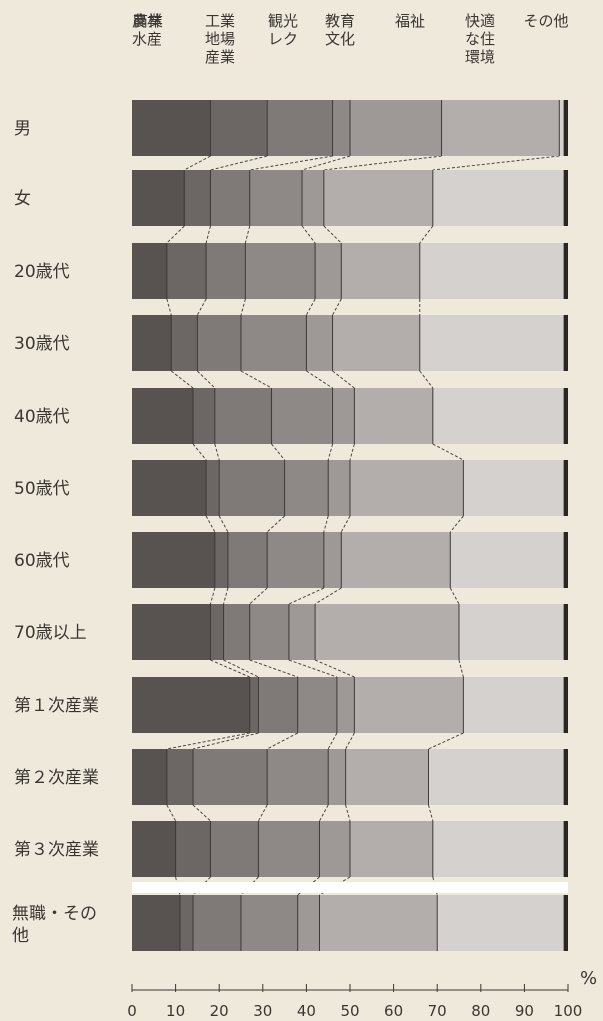  I want to click on category-label: 60歳代, so click(42, 561).